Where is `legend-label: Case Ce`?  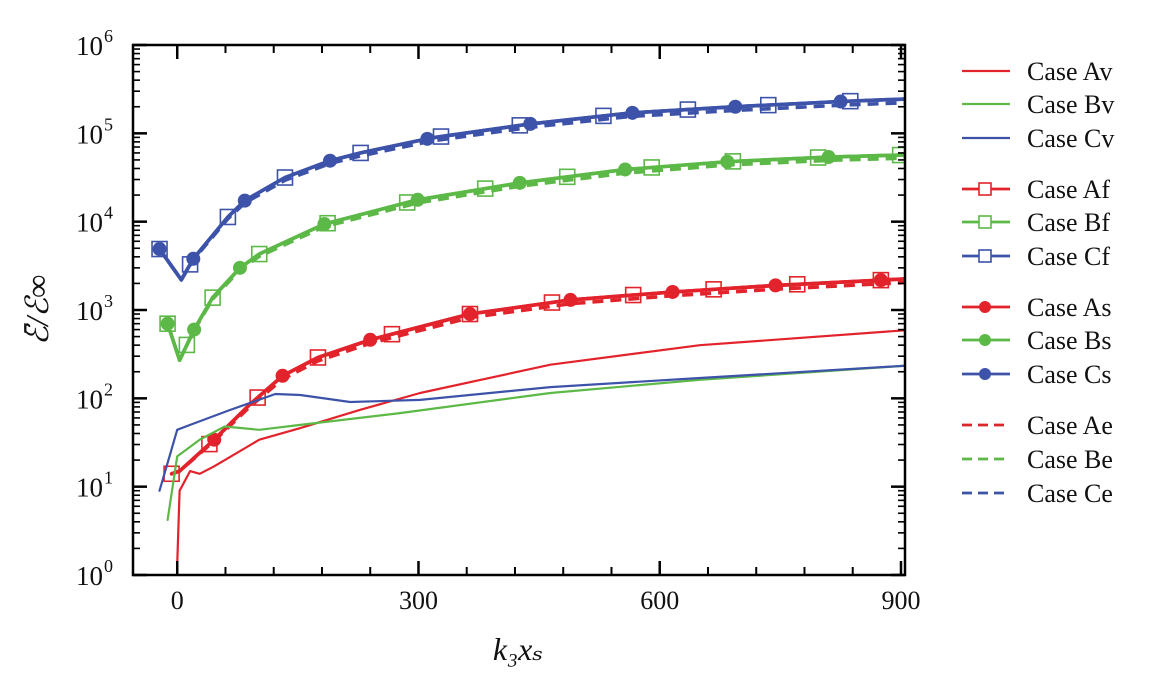 legend-label: Case Ce is located at coordinates (1070, 493).